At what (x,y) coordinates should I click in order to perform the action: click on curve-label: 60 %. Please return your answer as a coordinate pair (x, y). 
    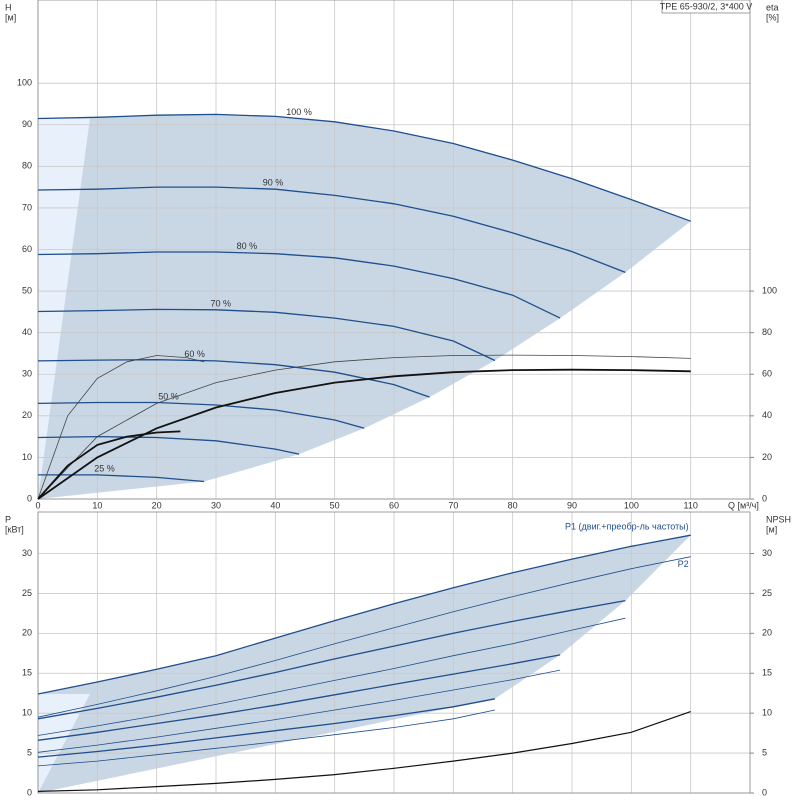
    Looking at the image, I should click on (194, 354).